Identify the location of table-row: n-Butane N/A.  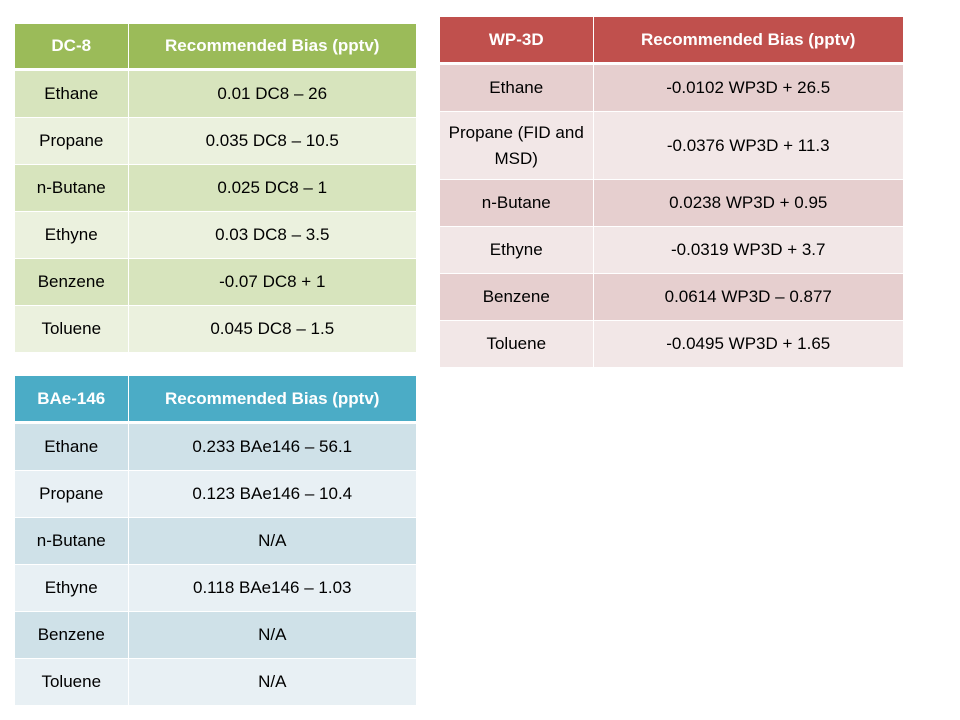
(215, 541).